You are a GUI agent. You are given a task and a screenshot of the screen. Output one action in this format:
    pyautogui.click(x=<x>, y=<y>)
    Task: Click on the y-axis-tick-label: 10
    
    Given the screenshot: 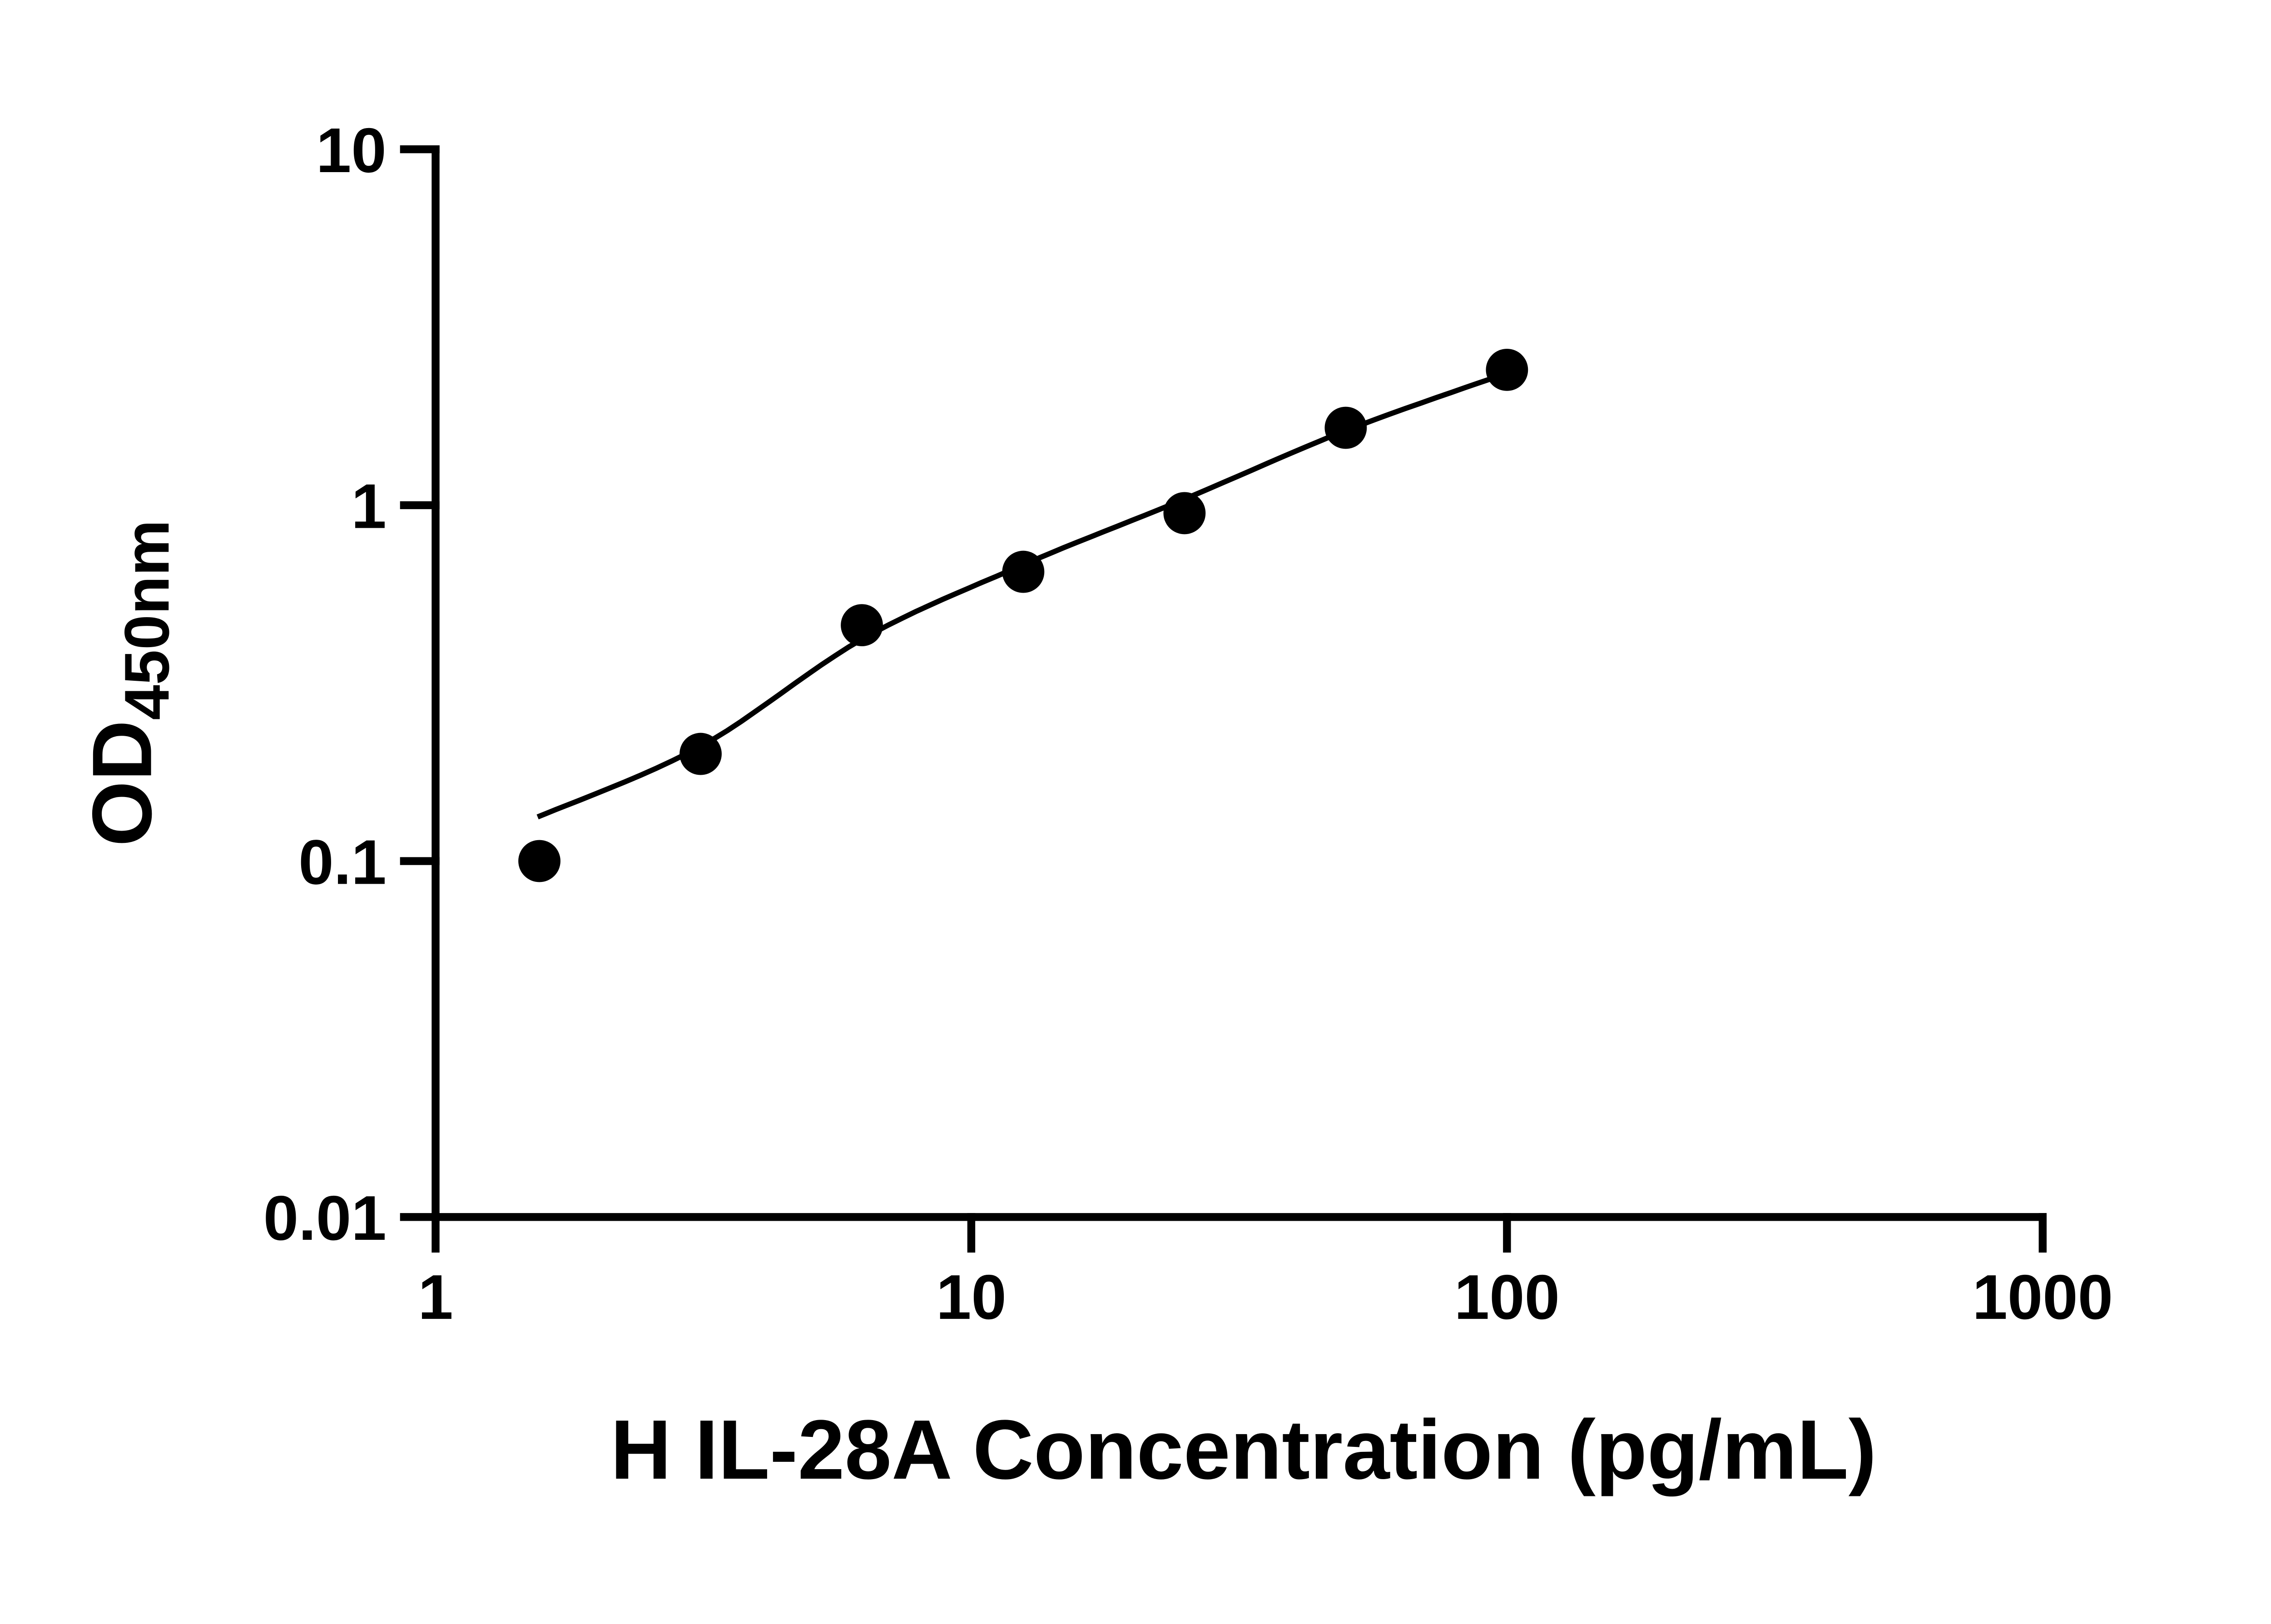 What is the action you would take?
    pyautogui.click(x=351, y=150)
    